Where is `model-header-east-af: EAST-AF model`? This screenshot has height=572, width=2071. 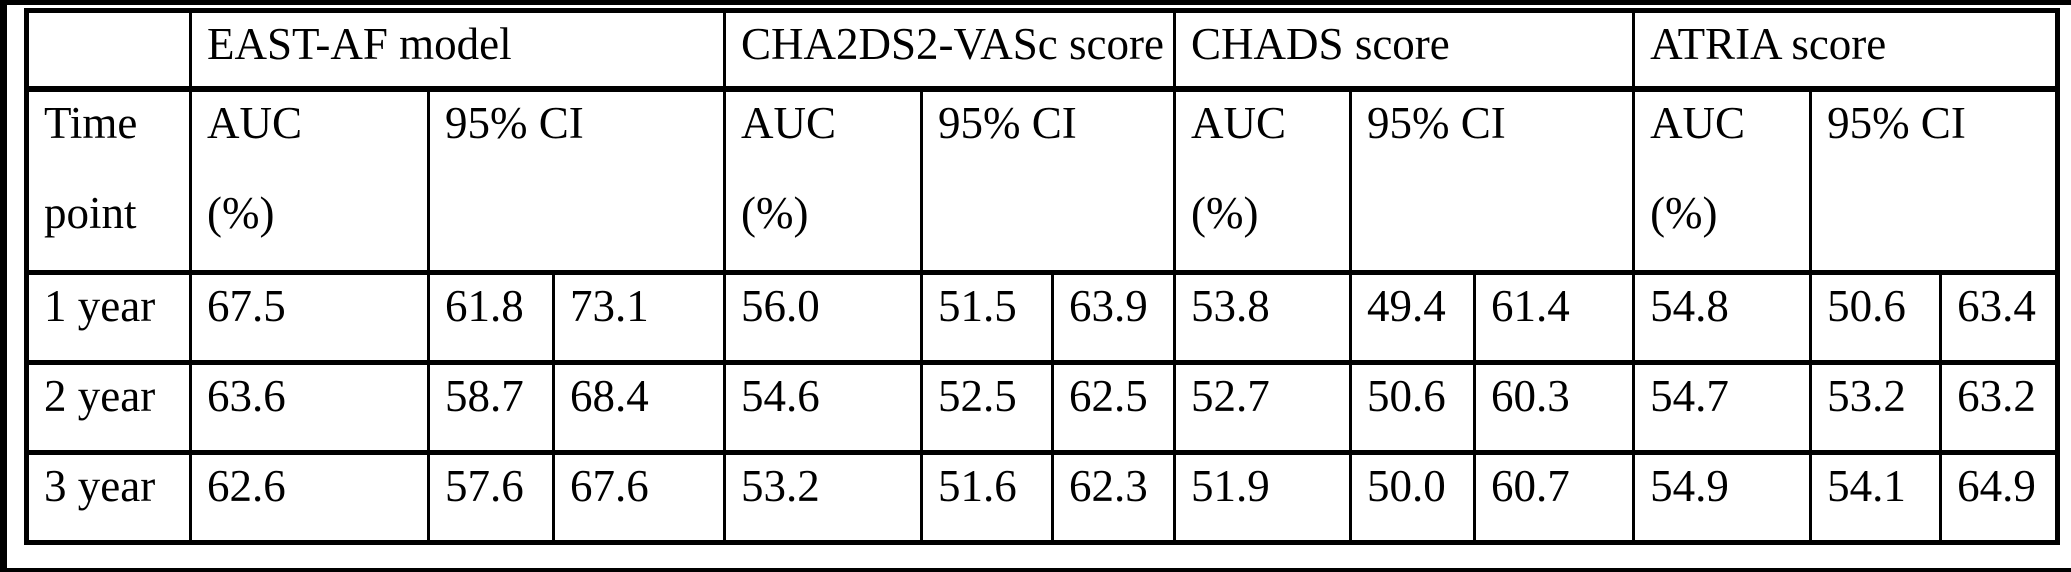 model-header-east-af: EAST-AF model is located at coordinates (457, 50).